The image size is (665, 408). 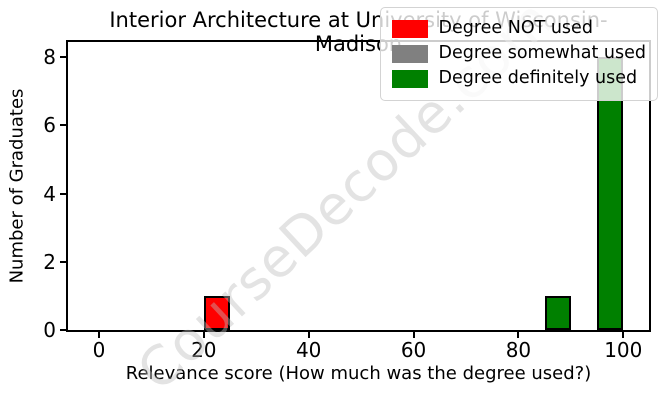 I want to click on y-axis-tick-label: 4, so click(x=49, y=193).